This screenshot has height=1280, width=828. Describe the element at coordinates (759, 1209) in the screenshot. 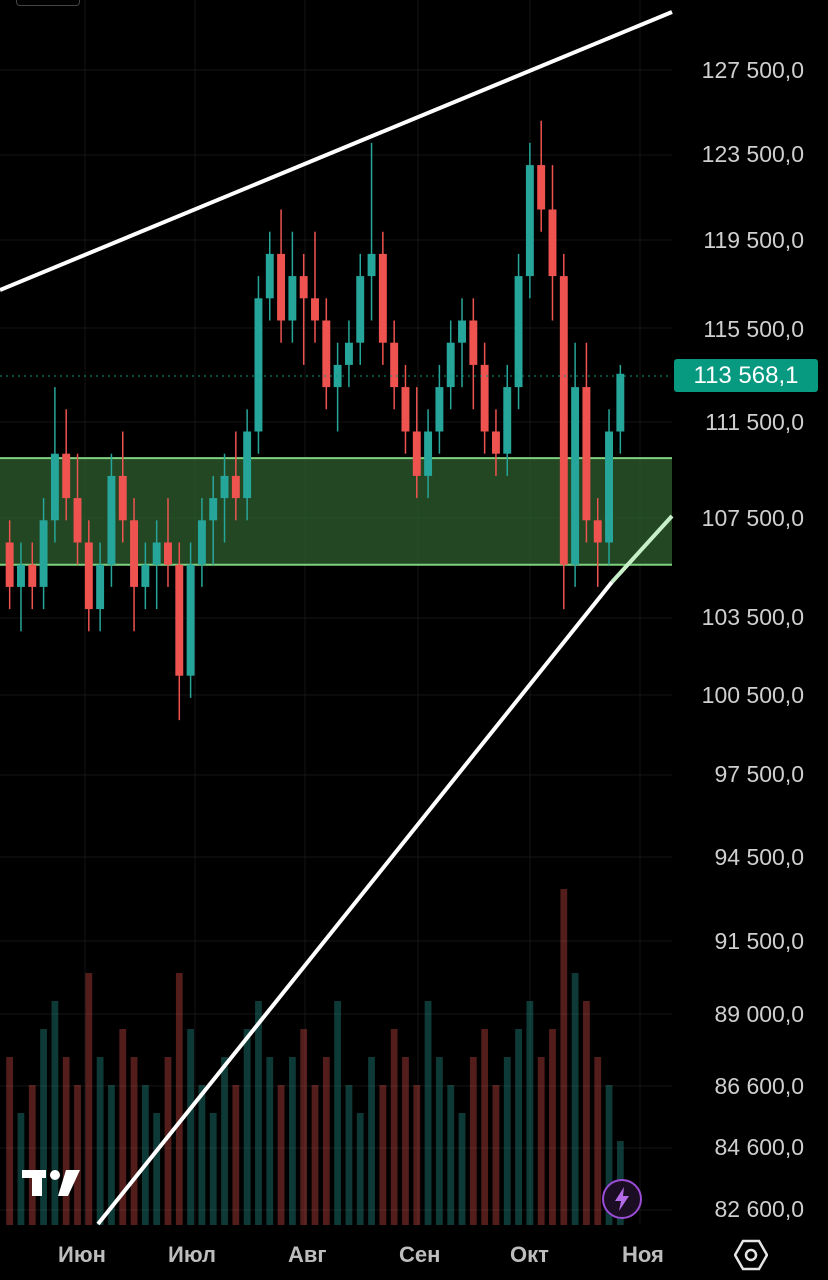

I see `price-axis-label: 82 600,0` at that location.